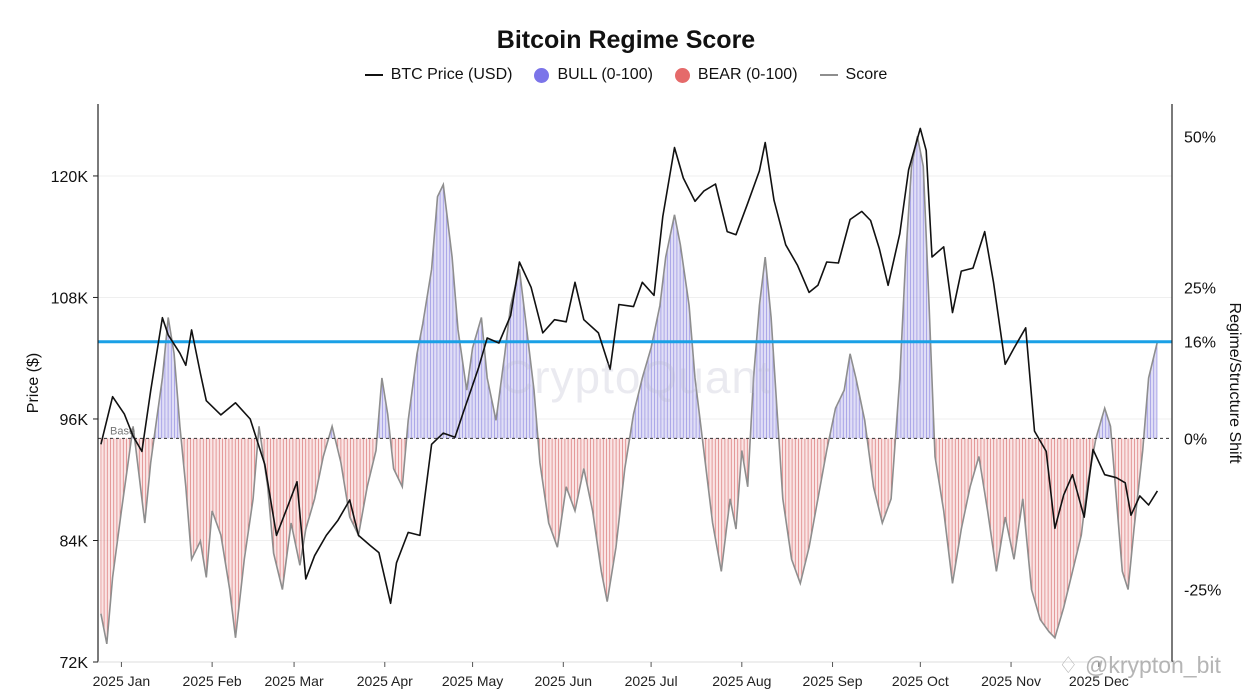  Describe the element at coordinates (385, 681) in the screenshot. I see `x-tick-label-3: 2025 Apr` at that location.